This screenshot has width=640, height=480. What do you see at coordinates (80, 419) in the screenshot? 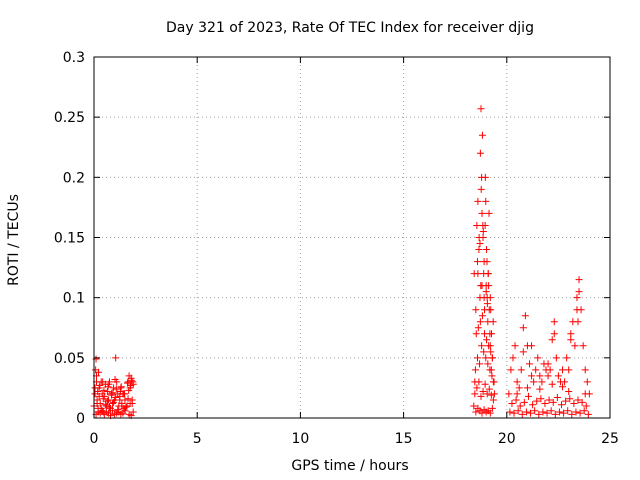
I see `y-tick-label: 0` at bounding box center [80, 419].